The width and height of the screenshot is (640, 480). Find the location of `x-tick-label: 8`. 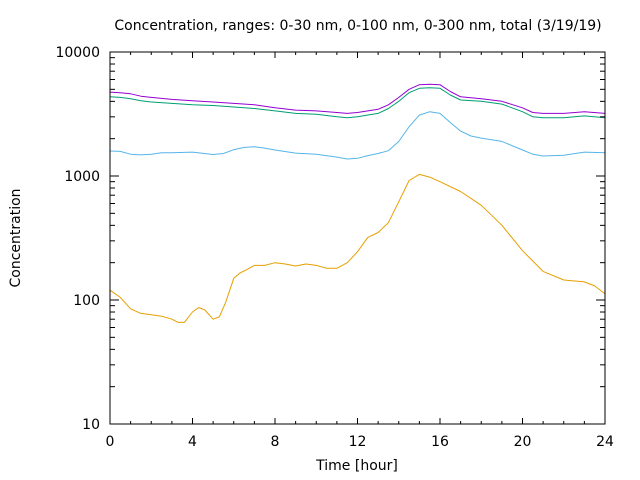

x-tick-label: 8 is located at coordinates (275, 442).